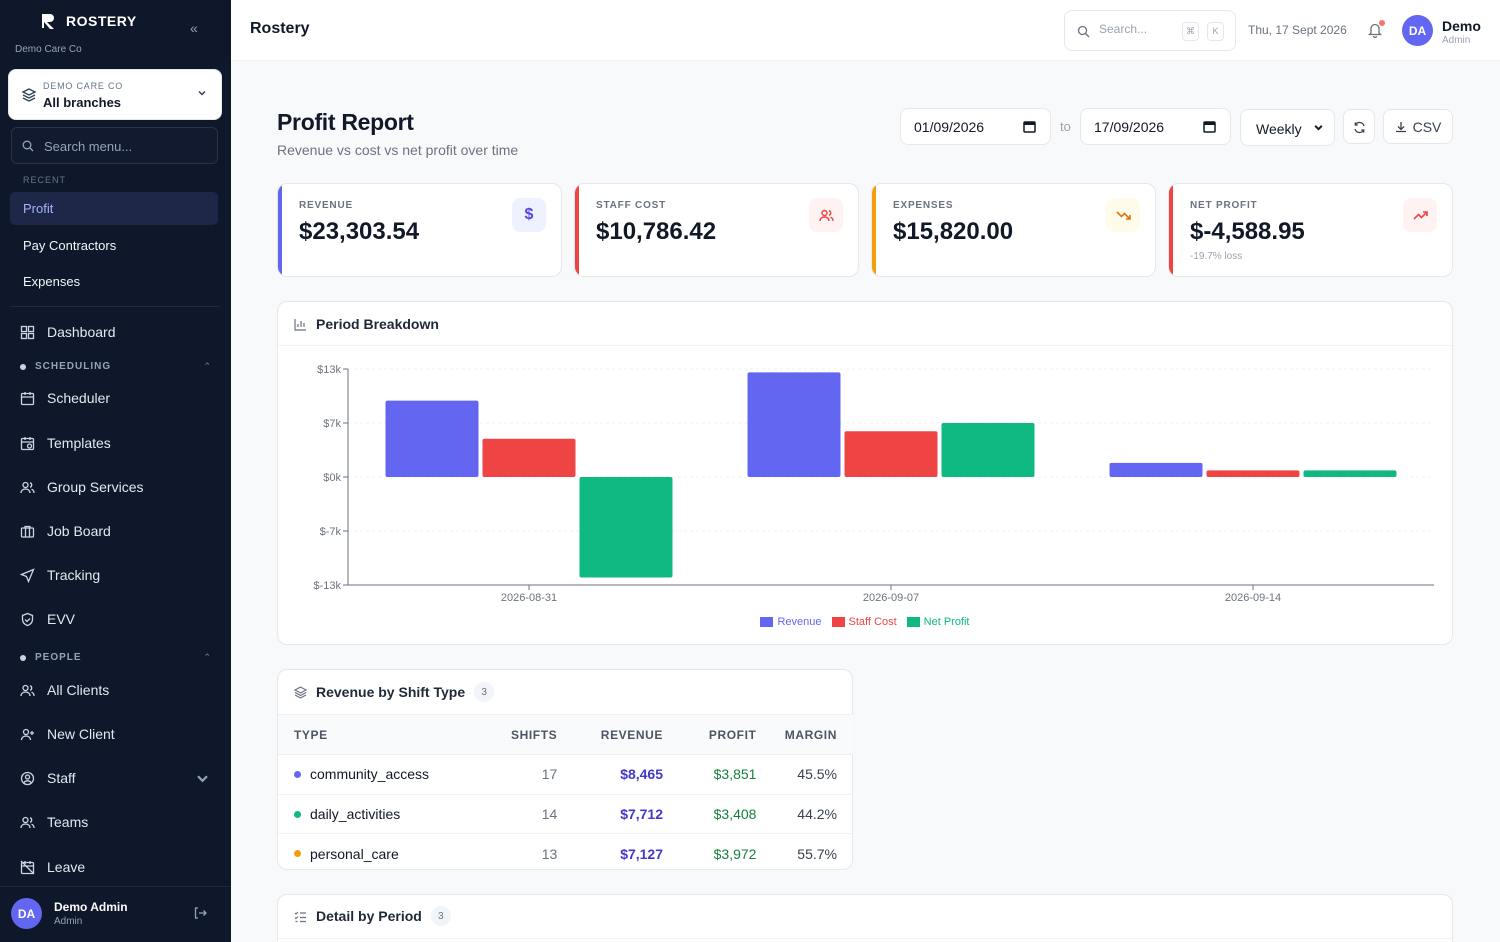 The image size is (1500, 942). Describe the element at coordinates (120, 690) in the screenshot. I see `nav-all-clients: All Clients` at that location.